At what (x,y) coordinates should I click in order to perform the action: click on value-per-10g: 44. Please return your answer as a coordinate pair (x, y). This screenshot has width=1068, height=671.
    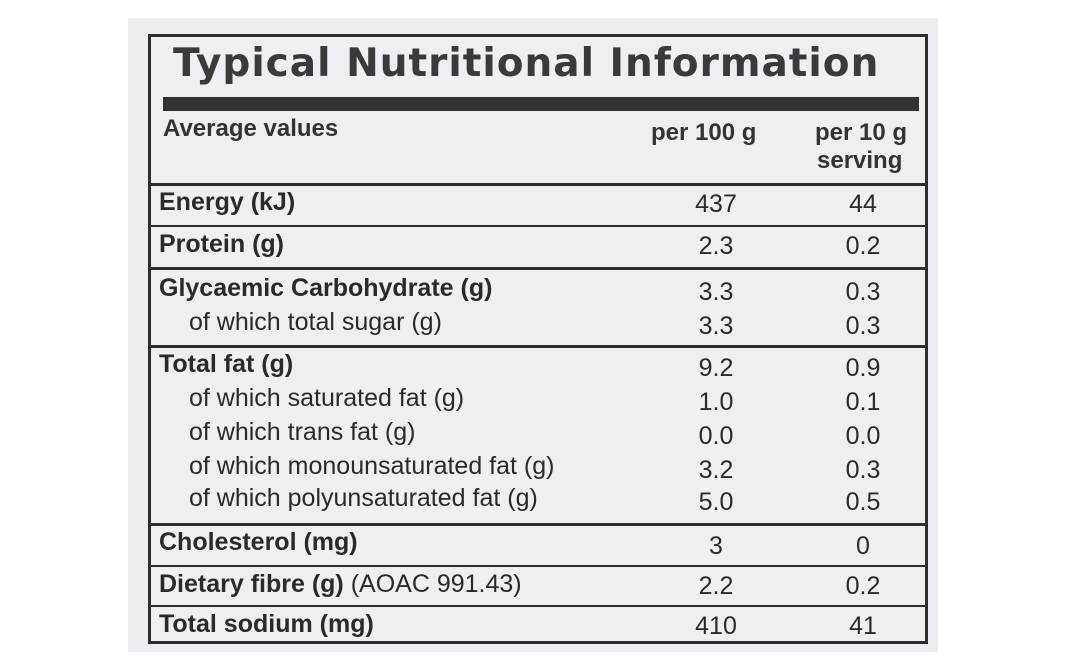
    Looking at the image, I should click on (863, 204).